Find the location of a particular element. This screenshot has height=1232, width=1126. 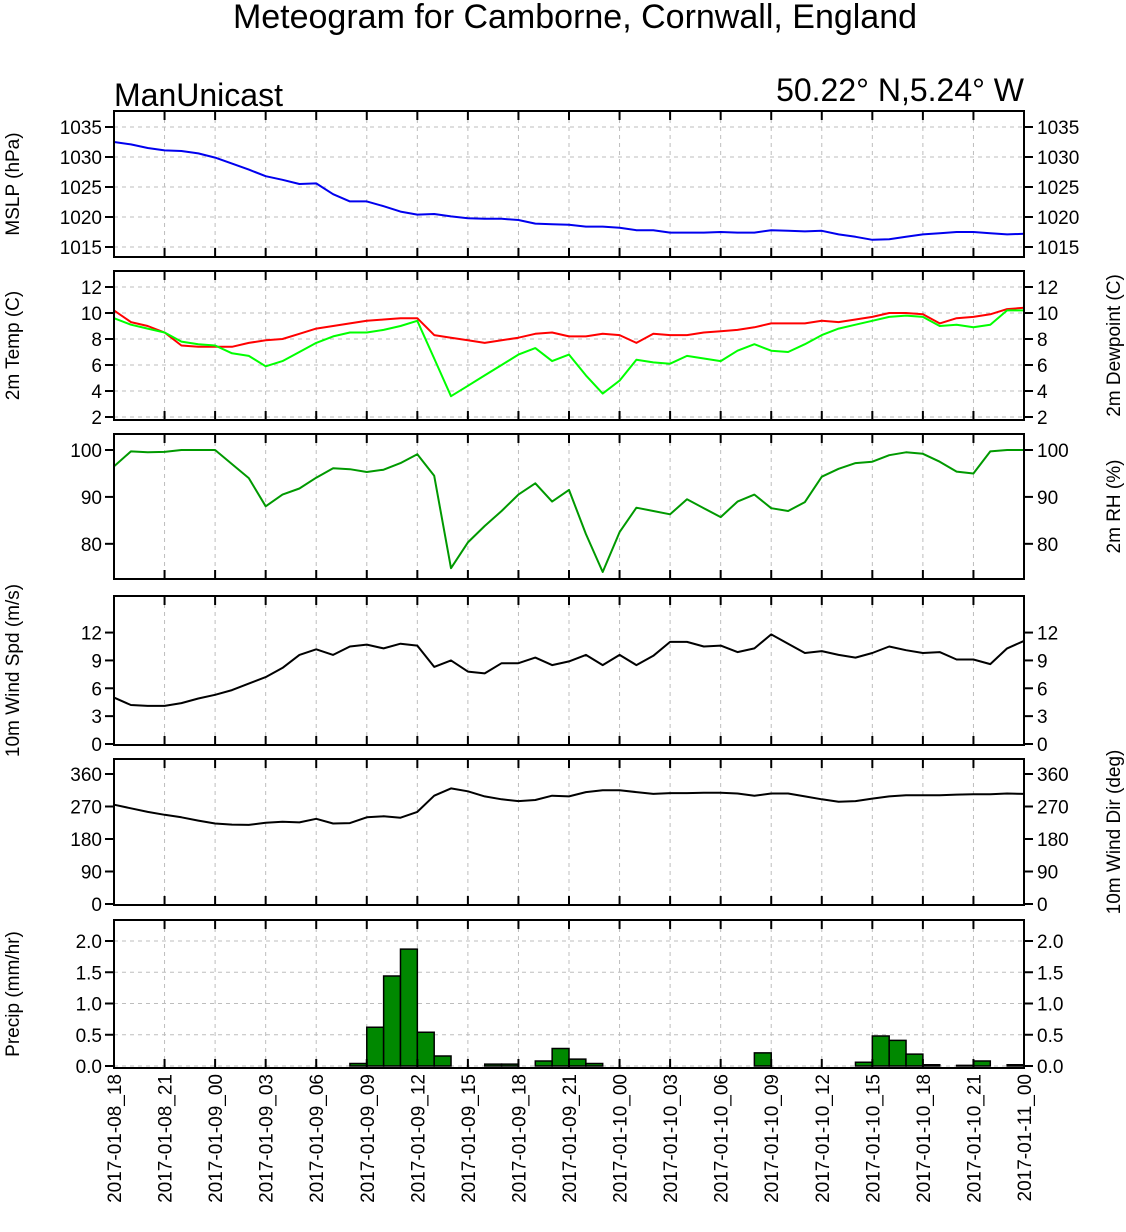

y-tick-label: 90 is located at coordinates (91, 498).